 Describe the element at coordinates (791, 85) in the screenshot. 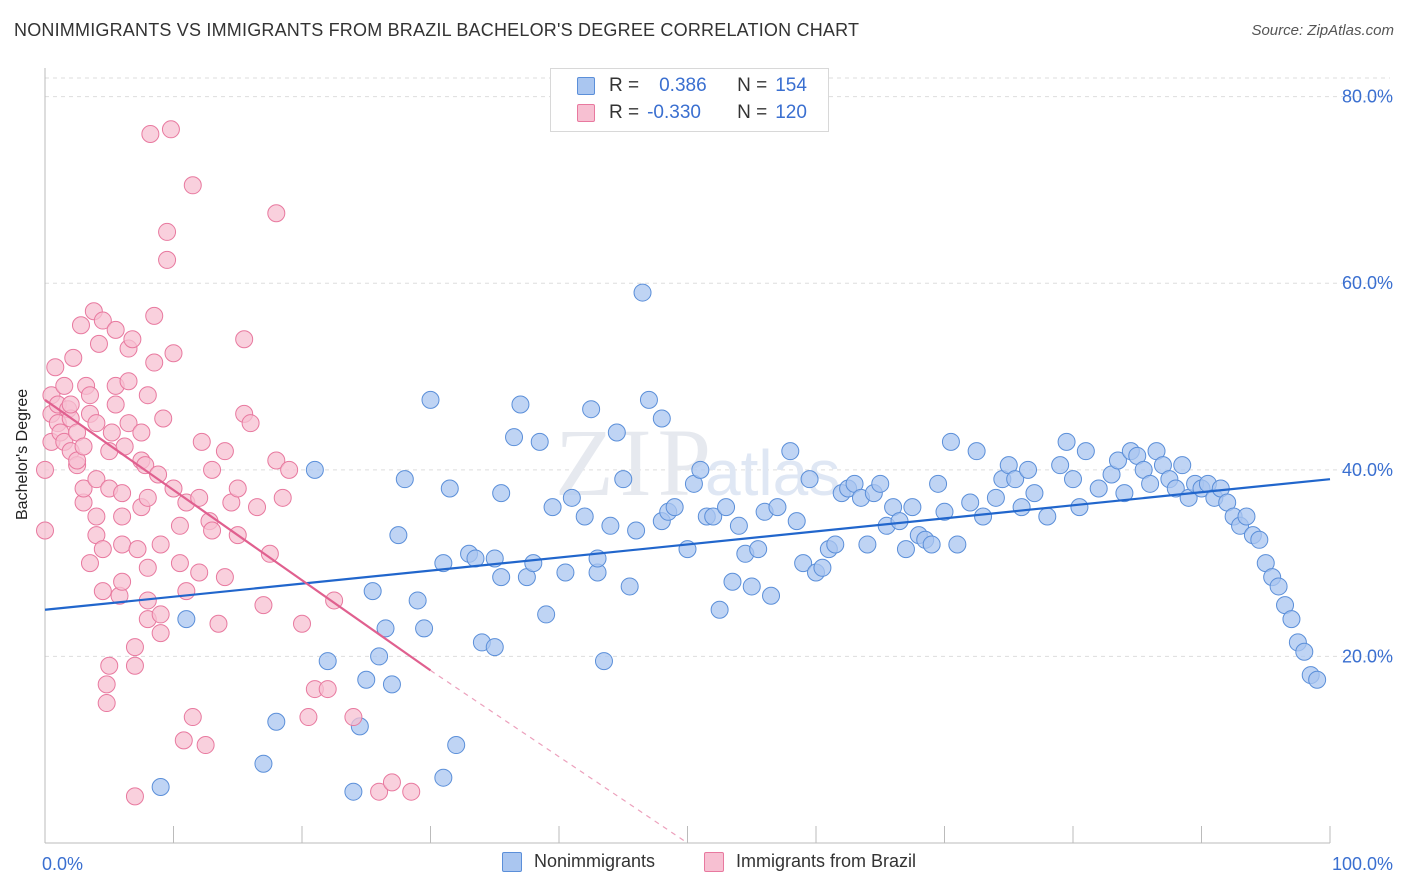

I see `n-value: 154` at that location.